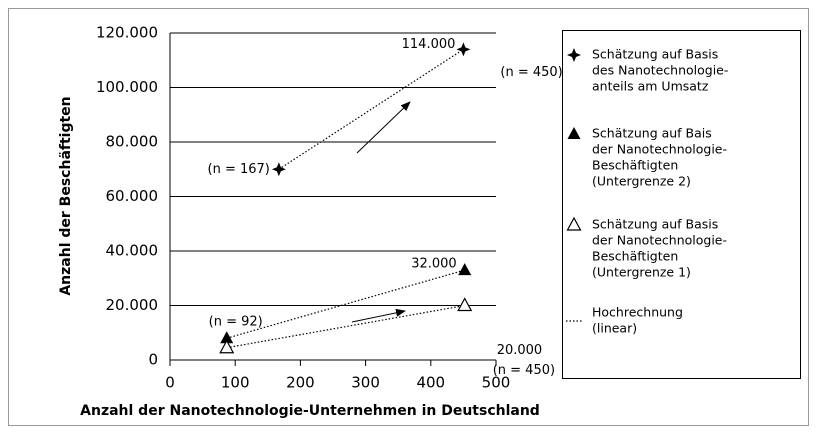  What do you see at coordinates (496, 383) in the screenshot?
I see `x-tick-label: 500` at bounding box center [496, 383].